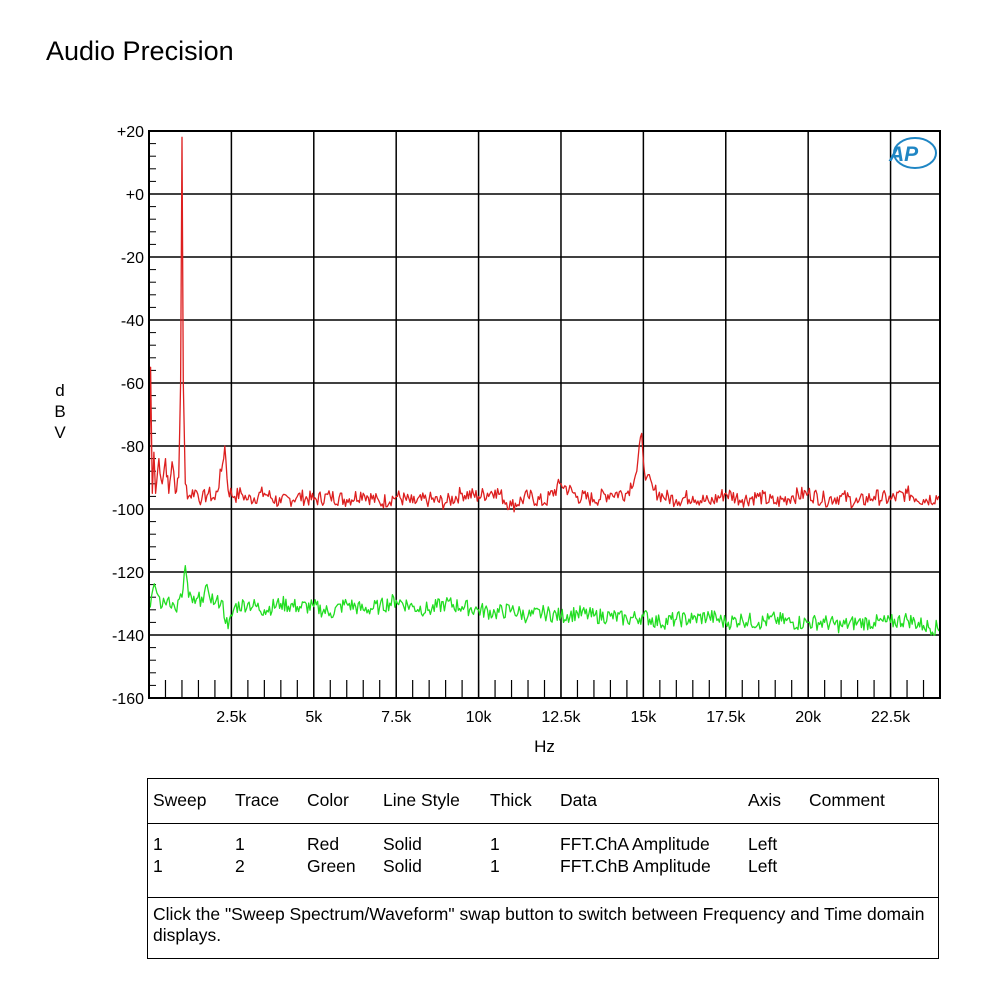  Describe the element at coordinates (421, 800) in the screenshot. I see `legend-header-line-style: Line Style` at that location.